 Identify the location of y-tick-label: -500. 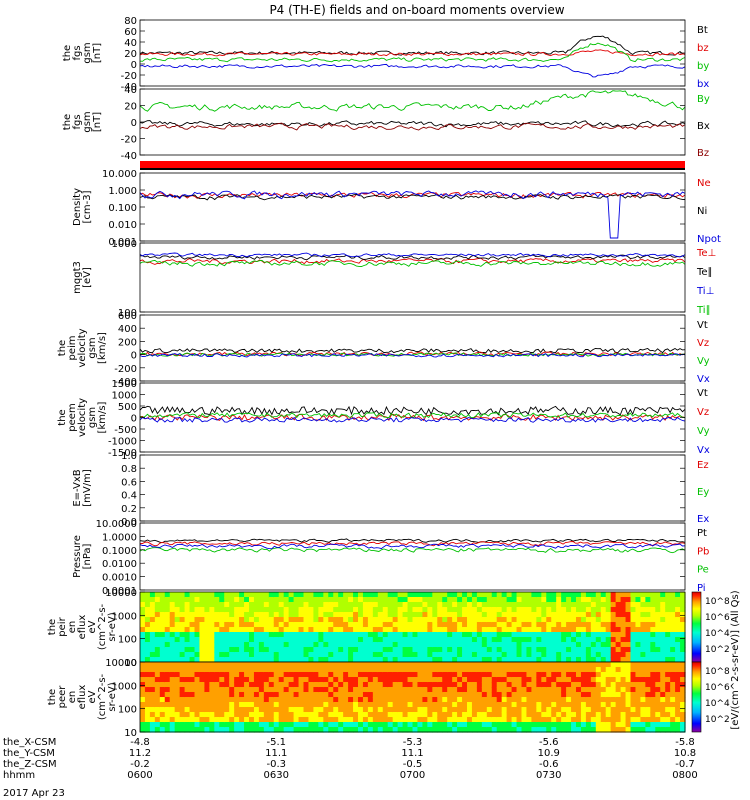
(125, 430).